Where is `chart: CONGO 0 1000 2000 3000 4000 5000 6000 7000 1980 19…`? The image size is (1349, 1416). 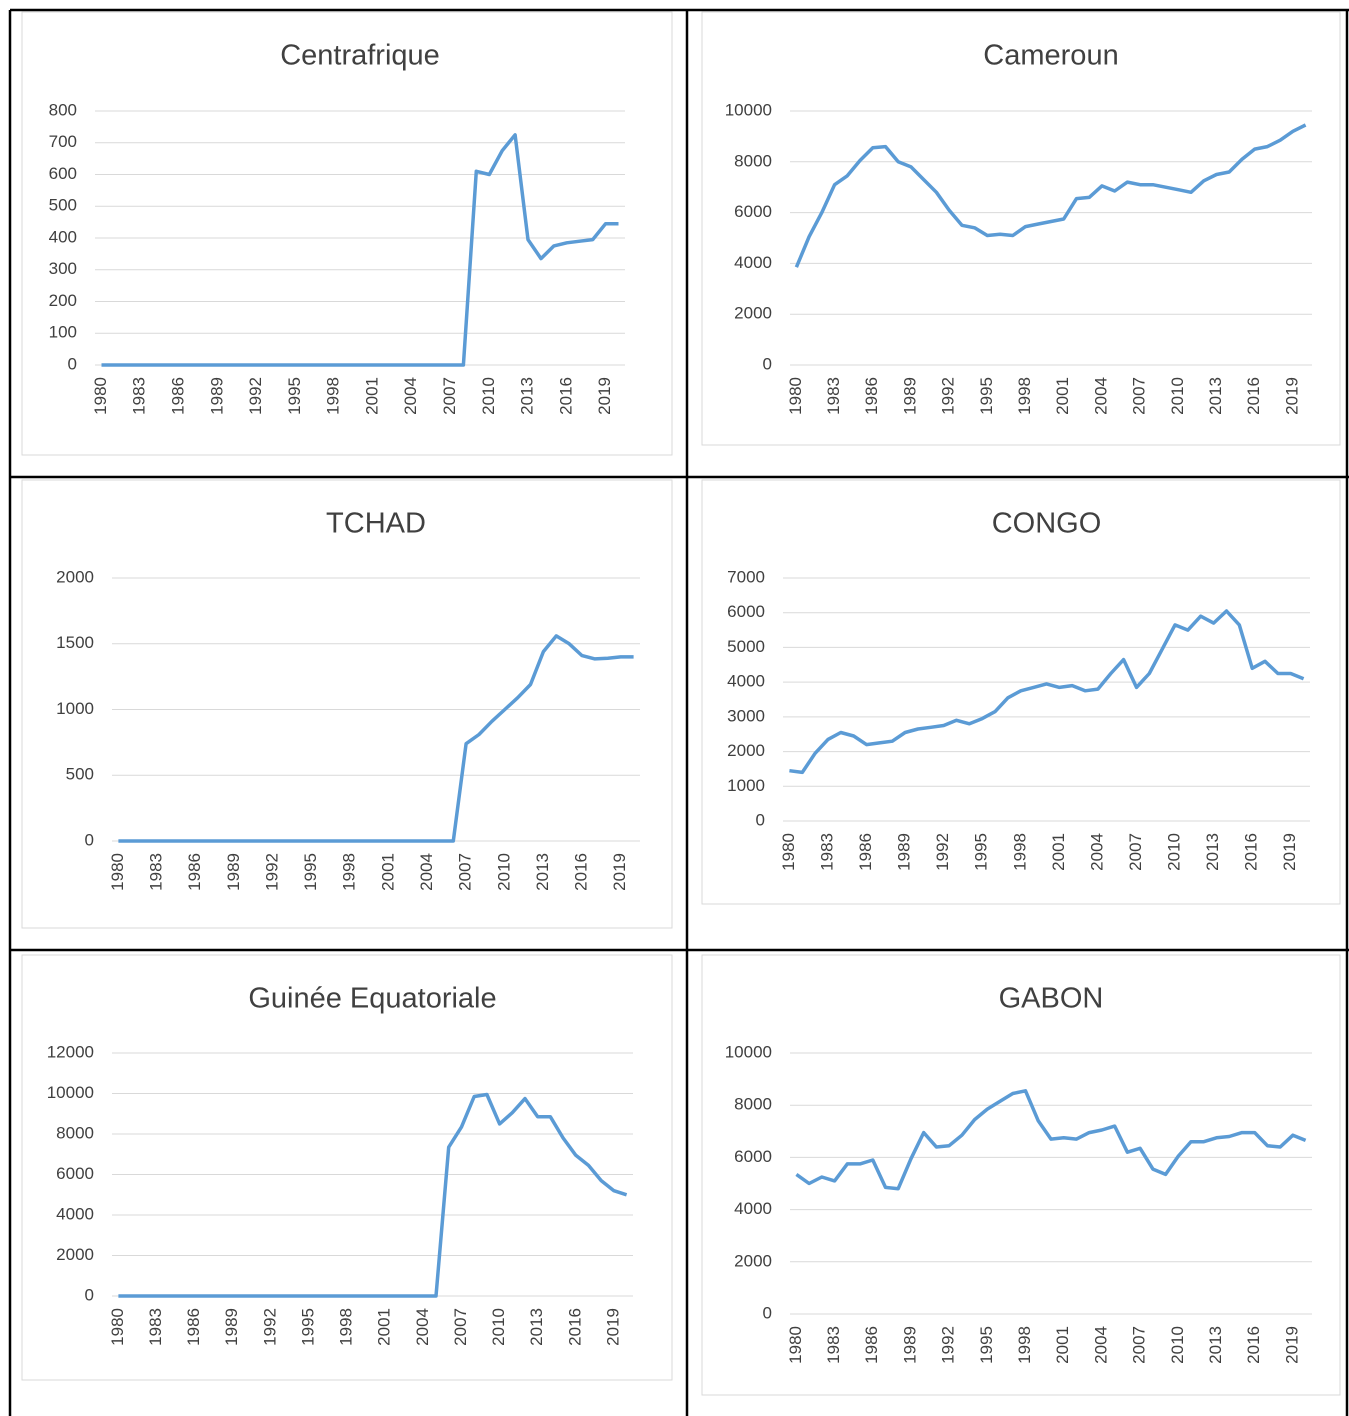
chart: CONGO 0 1000 2000 3000 4000 5000 6000 7000 1980 19… is located at coordinates (1021, 692).